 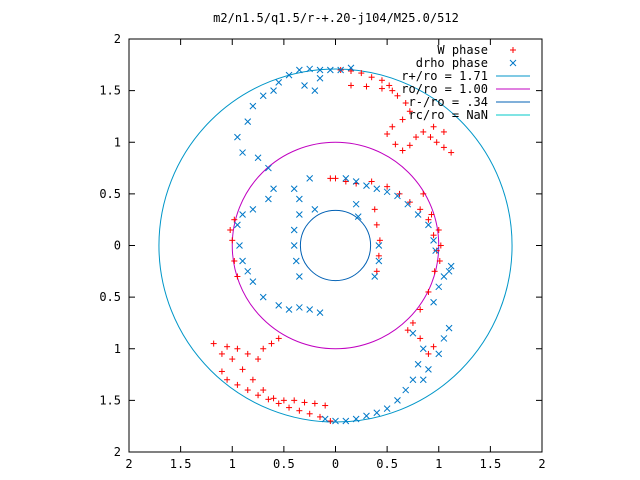 What do you see at coordinates (491, 464) in the screenshot?
I see `x-tick-label: 1.5` at bounding box center [491, 464].